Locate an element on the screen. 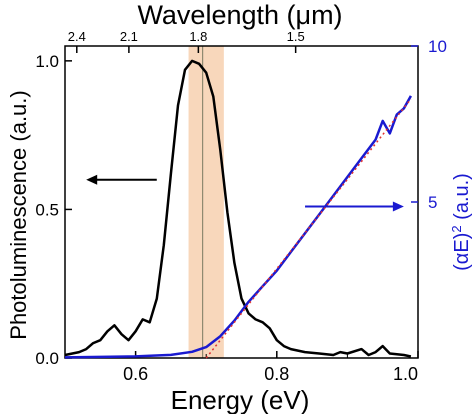 Image resolution: width=474 pixels, height=414 pixels. top-axis-title: Wavelength (μm) is located at coordinates (239, 15).